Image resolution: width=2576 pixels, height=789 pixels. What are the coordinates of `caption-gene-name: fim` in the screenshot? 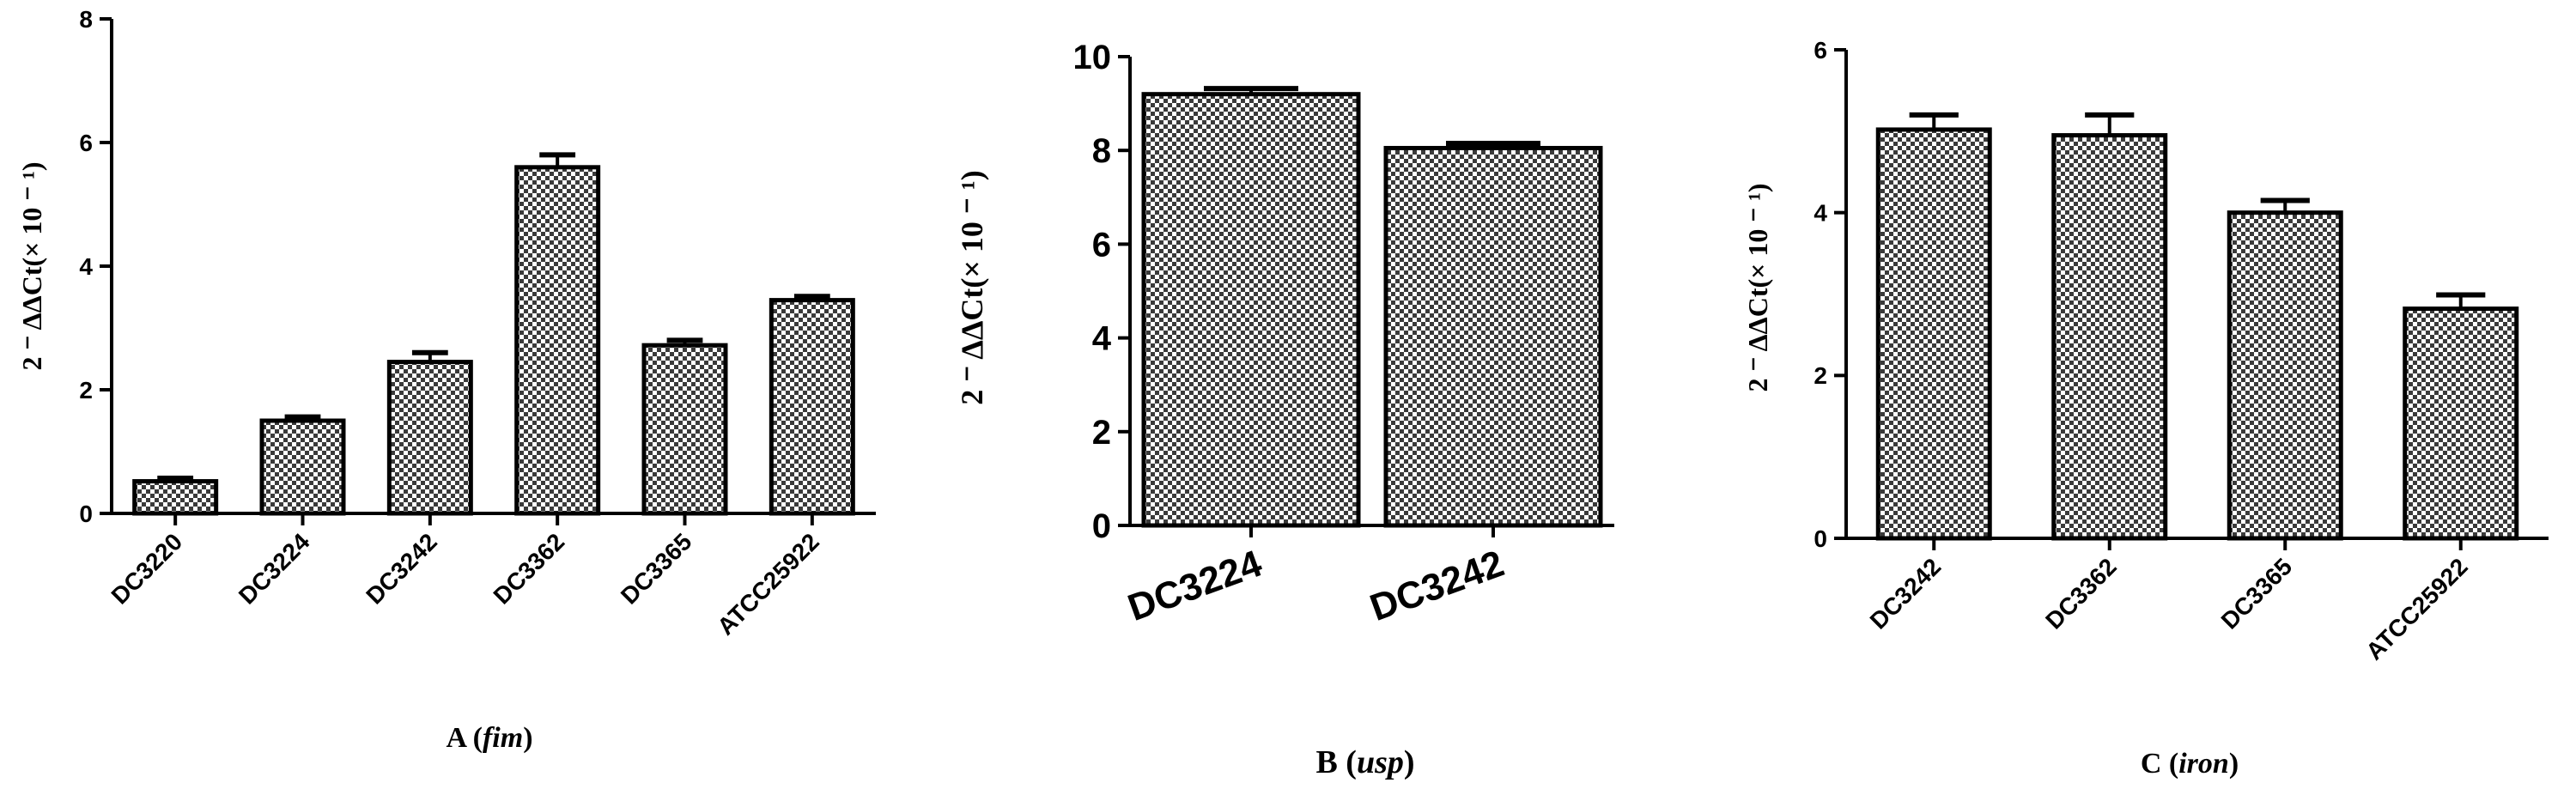 It's located at (503, 738).